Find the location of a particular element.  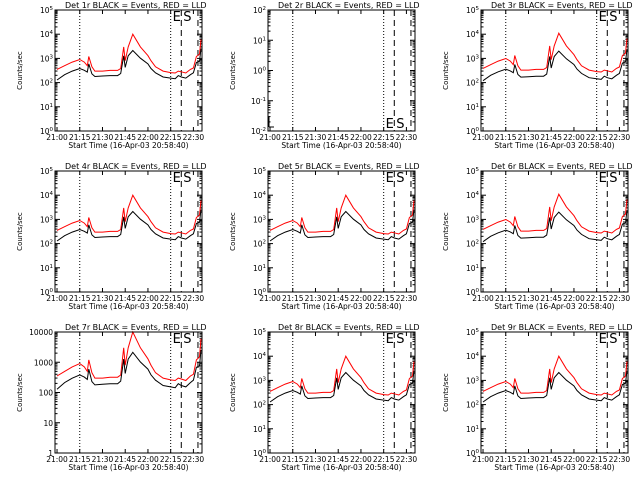

panel-title: Det 5r BLACK = Events, RED = LLD is located at coordinates (349, 166).